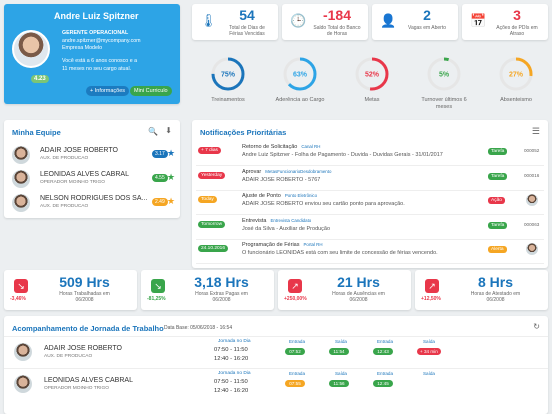 This screenshot has height=414, width=552. I want to click on notification-chip: Ponto Eletrônico, so click(301, 195).